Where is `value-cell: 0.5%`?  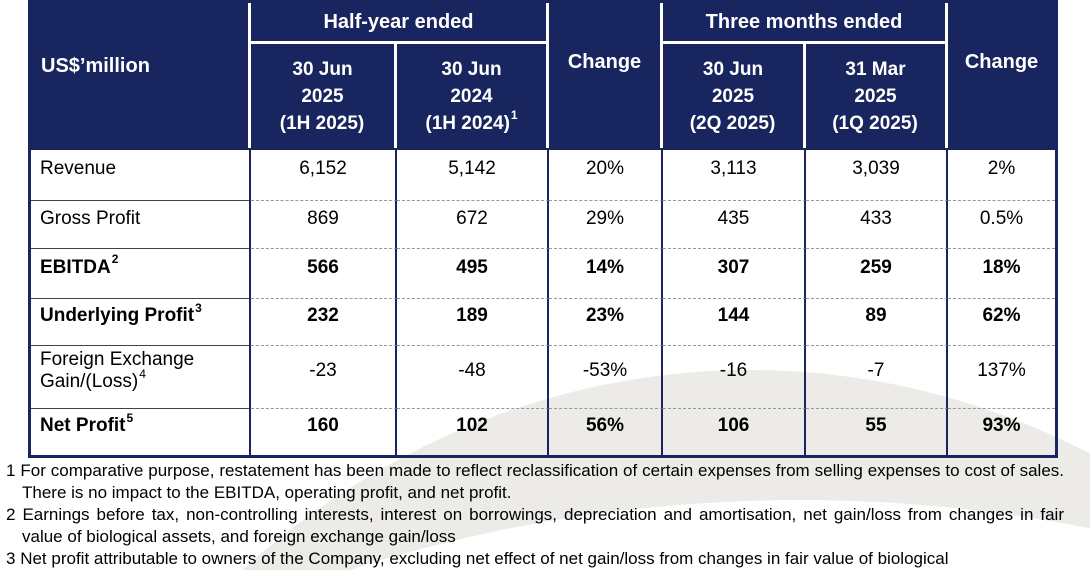 value-cell: 0.5% is located at coordinates (1001, 224).